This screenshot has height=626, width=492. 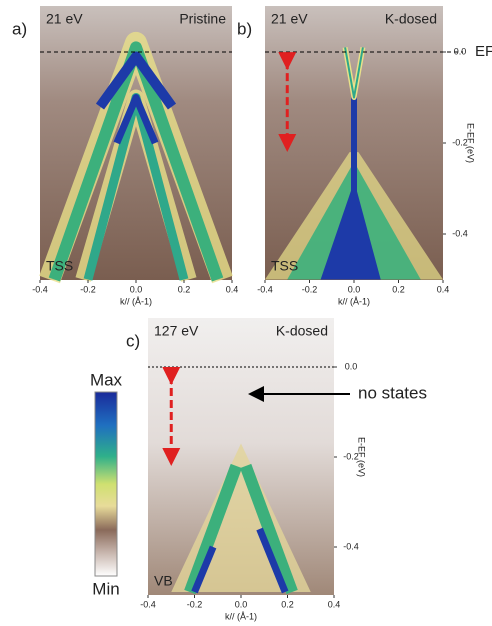 I want to click on colorbar-min: Min, so click(x=105, y=588).